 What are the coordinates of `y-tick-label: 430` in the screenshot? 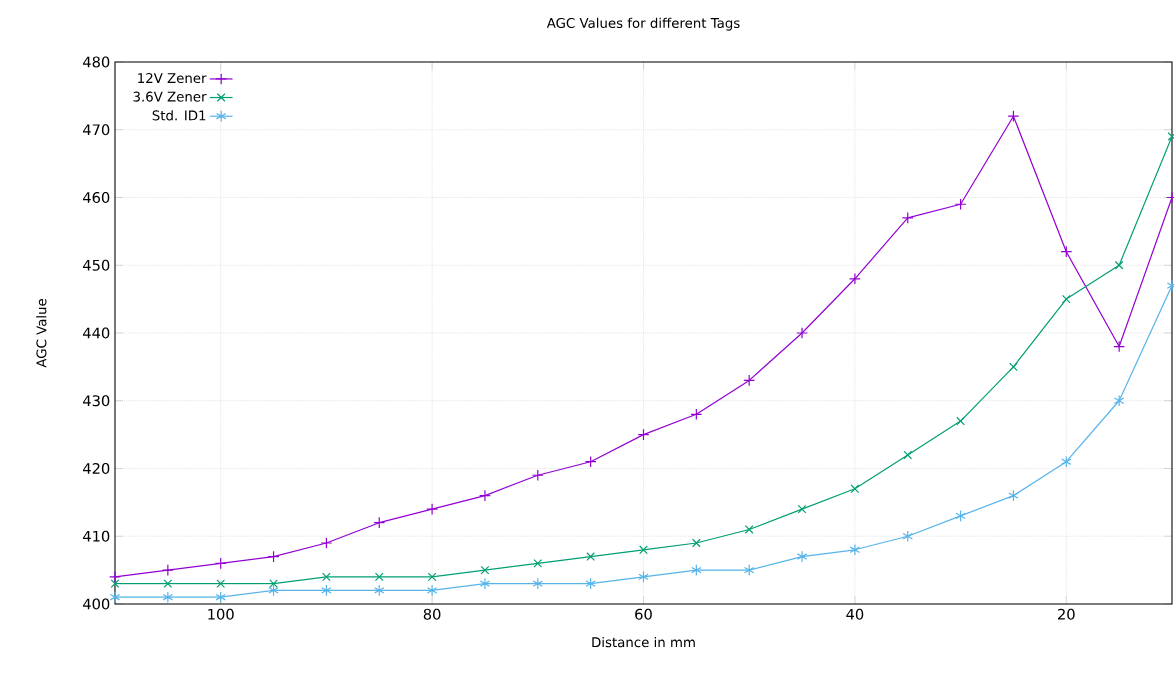 It's located at (96, 401).